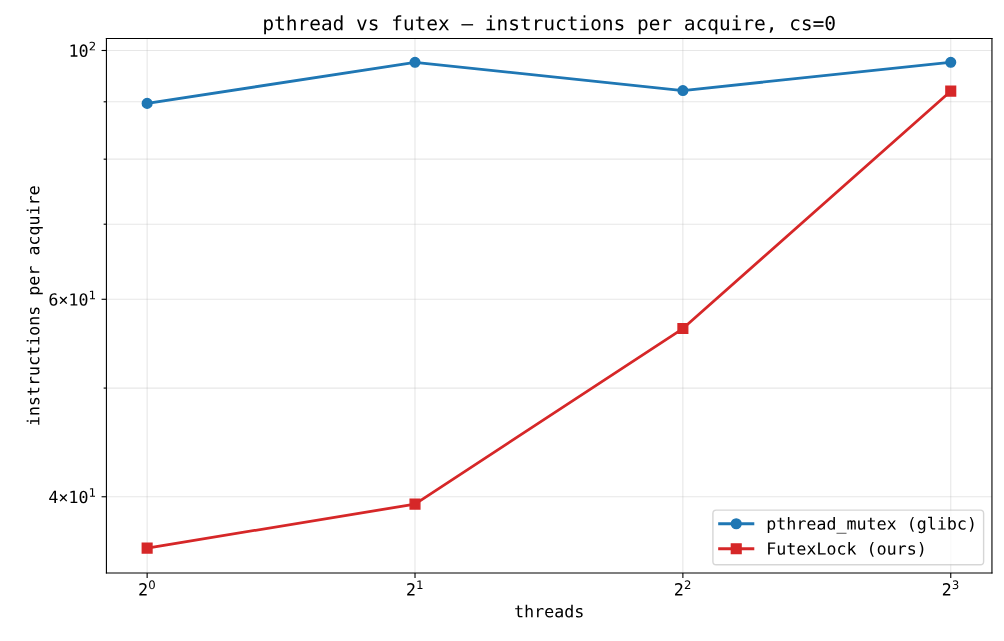  Describe the element at coordinates (72, 298) in the screenshot. I see `y-tick-label: 6×10$^{1}$` at that location.